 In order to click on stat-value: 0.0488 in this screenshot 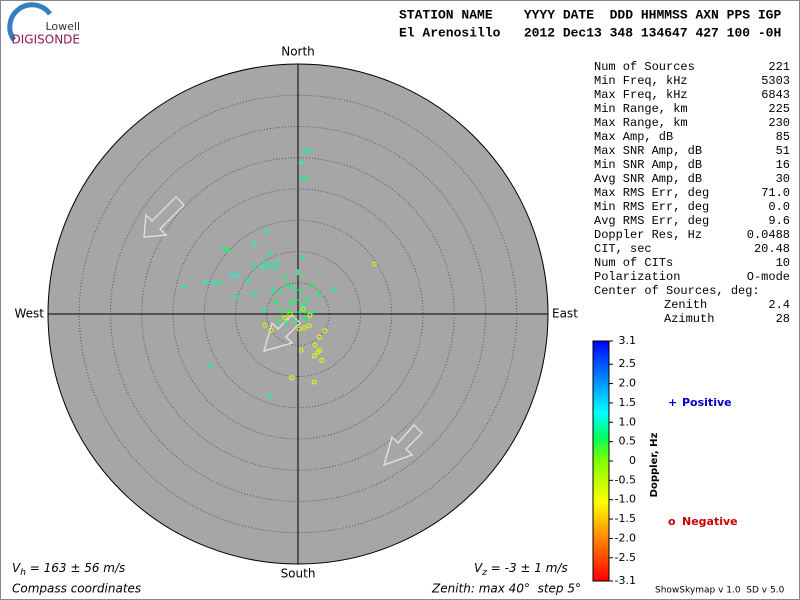, I will do `click(768, 235)`.